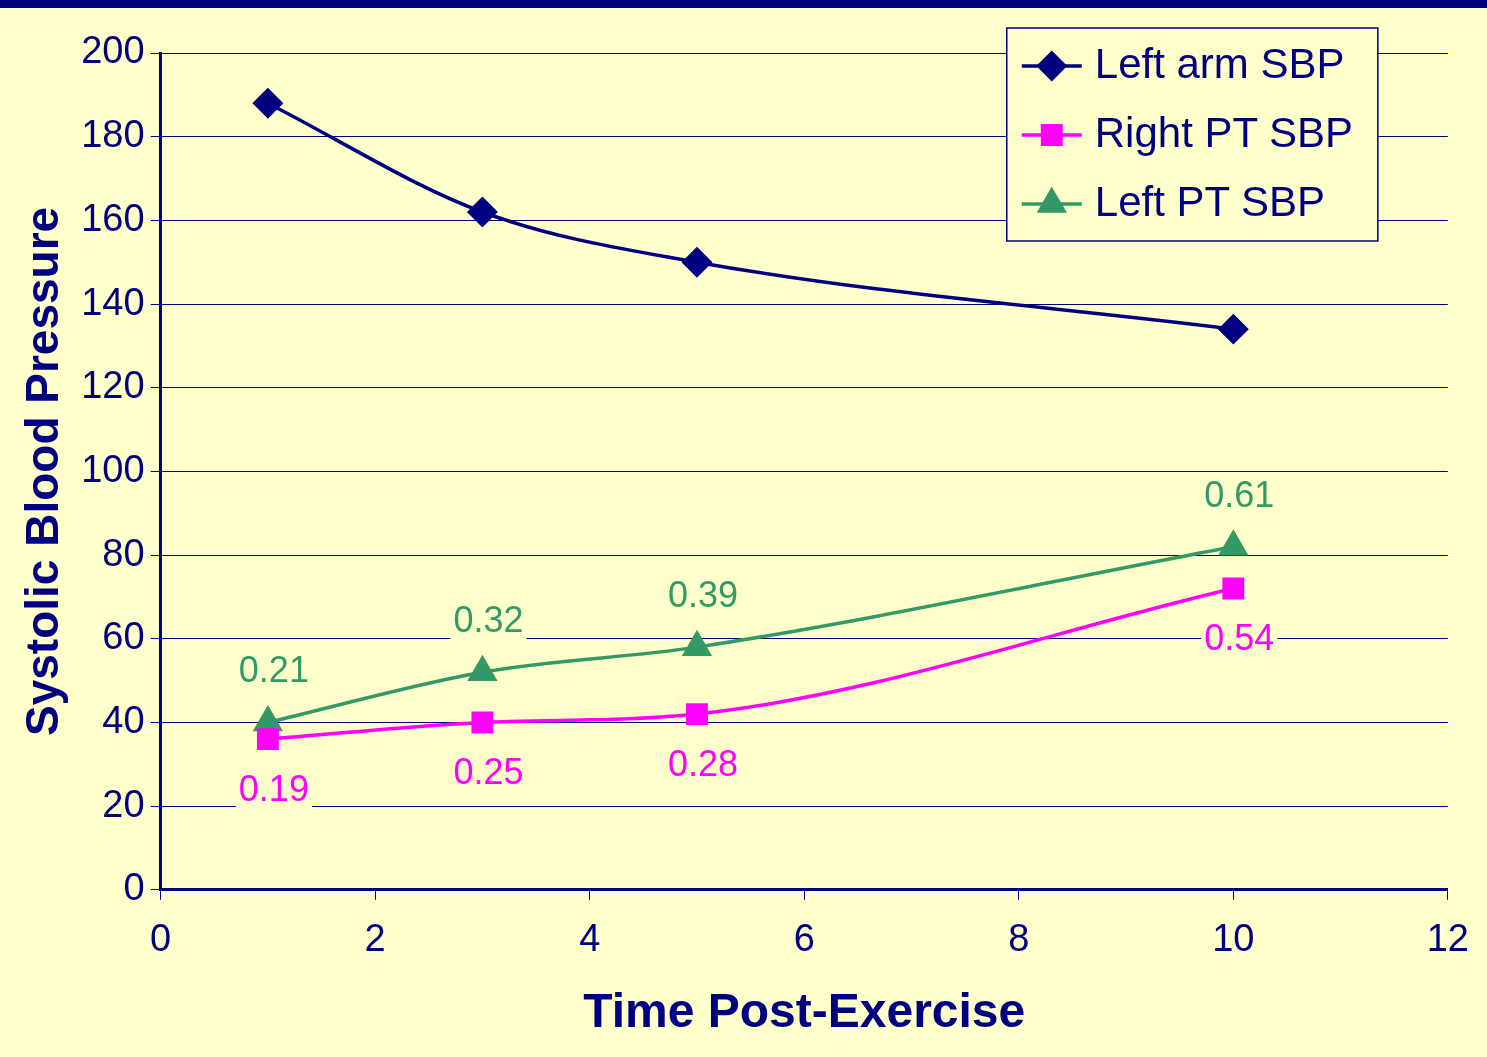 The width and height of the screenshot is (1487, 1057). I want to click on y-tick-label: 80, so click(123, 552).